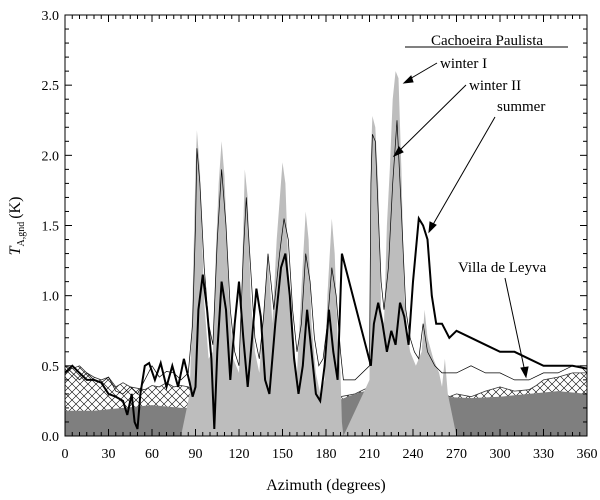  Describe the element at coordinates (239, 454) in the screenshot. I see `x-tick-label: 120` at that location.